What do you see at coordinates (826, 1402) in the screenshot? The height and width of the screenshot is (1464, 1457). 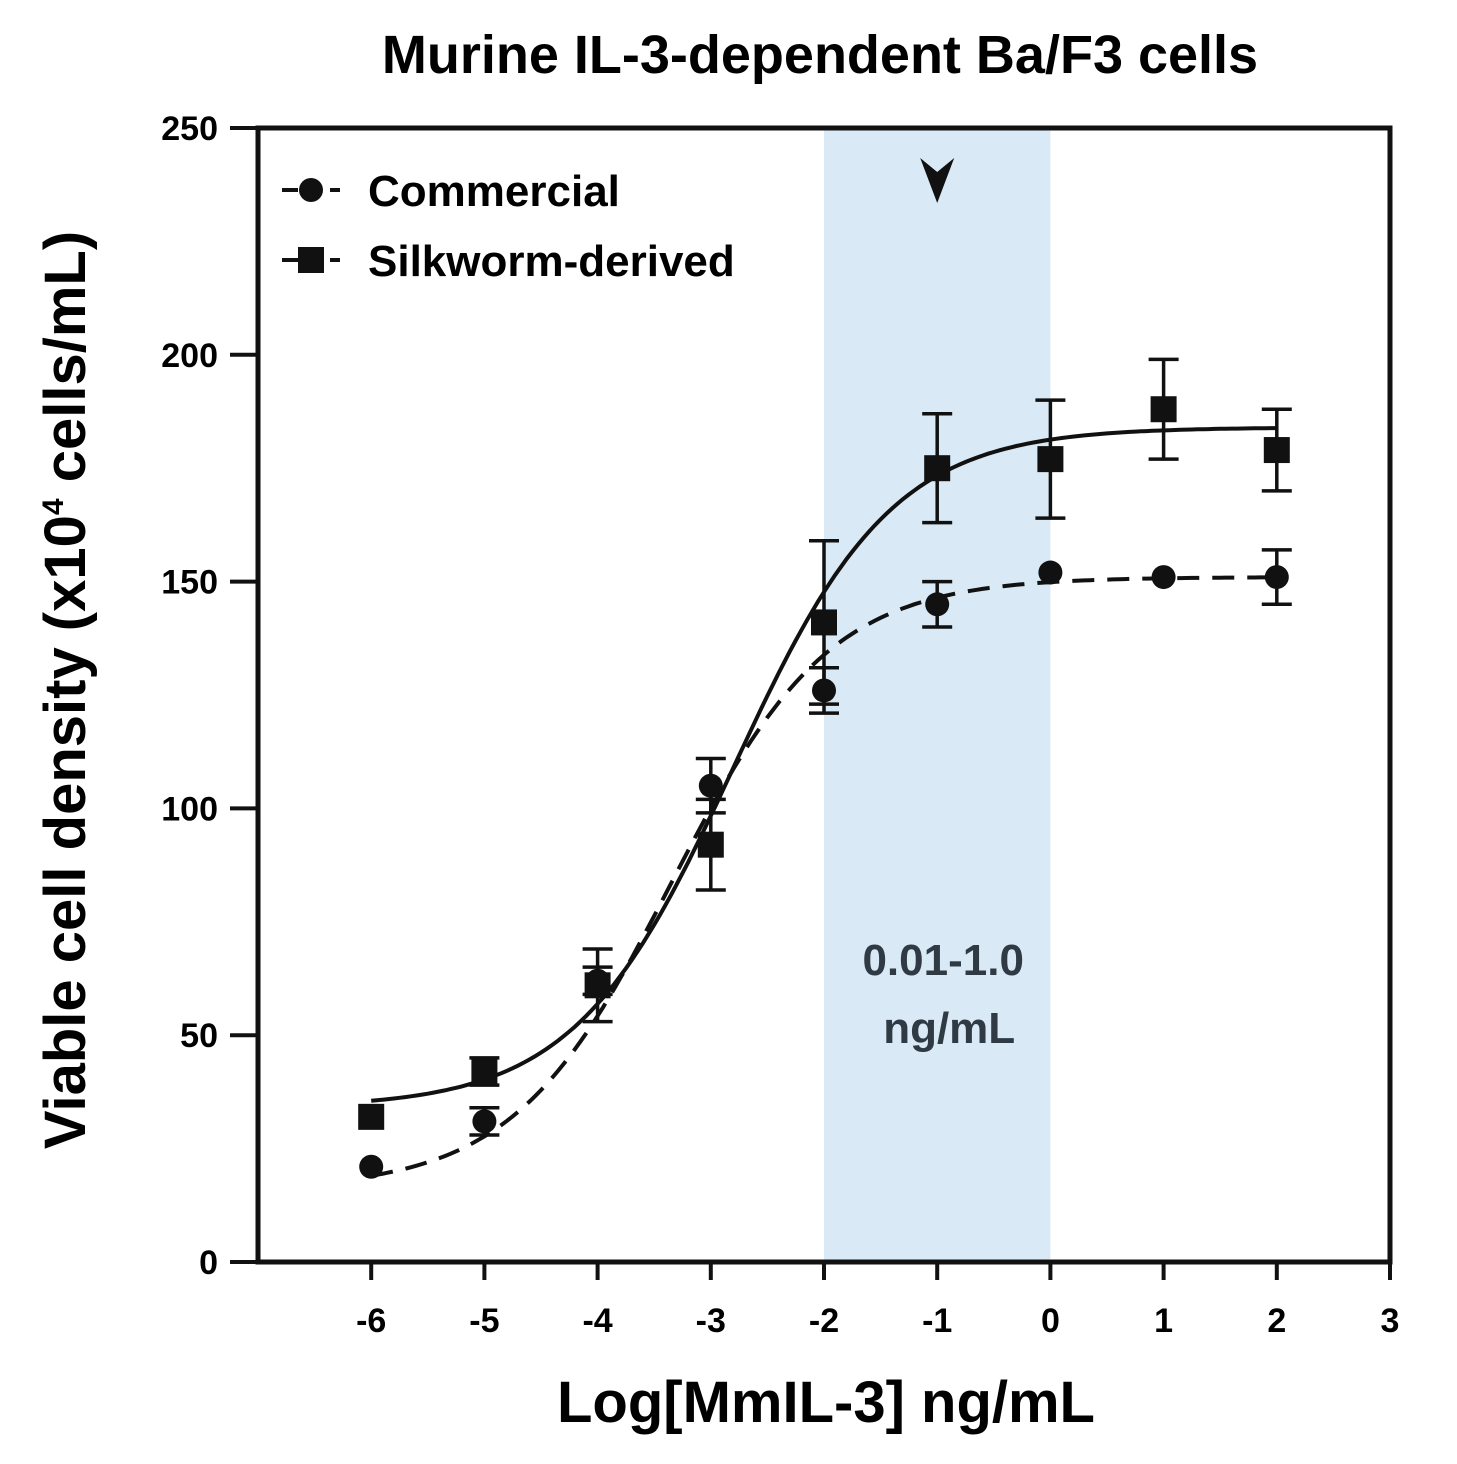 I see `x-axis-label: Log[MmIL-3] ng/mL` at bounding box center [826, 1402].